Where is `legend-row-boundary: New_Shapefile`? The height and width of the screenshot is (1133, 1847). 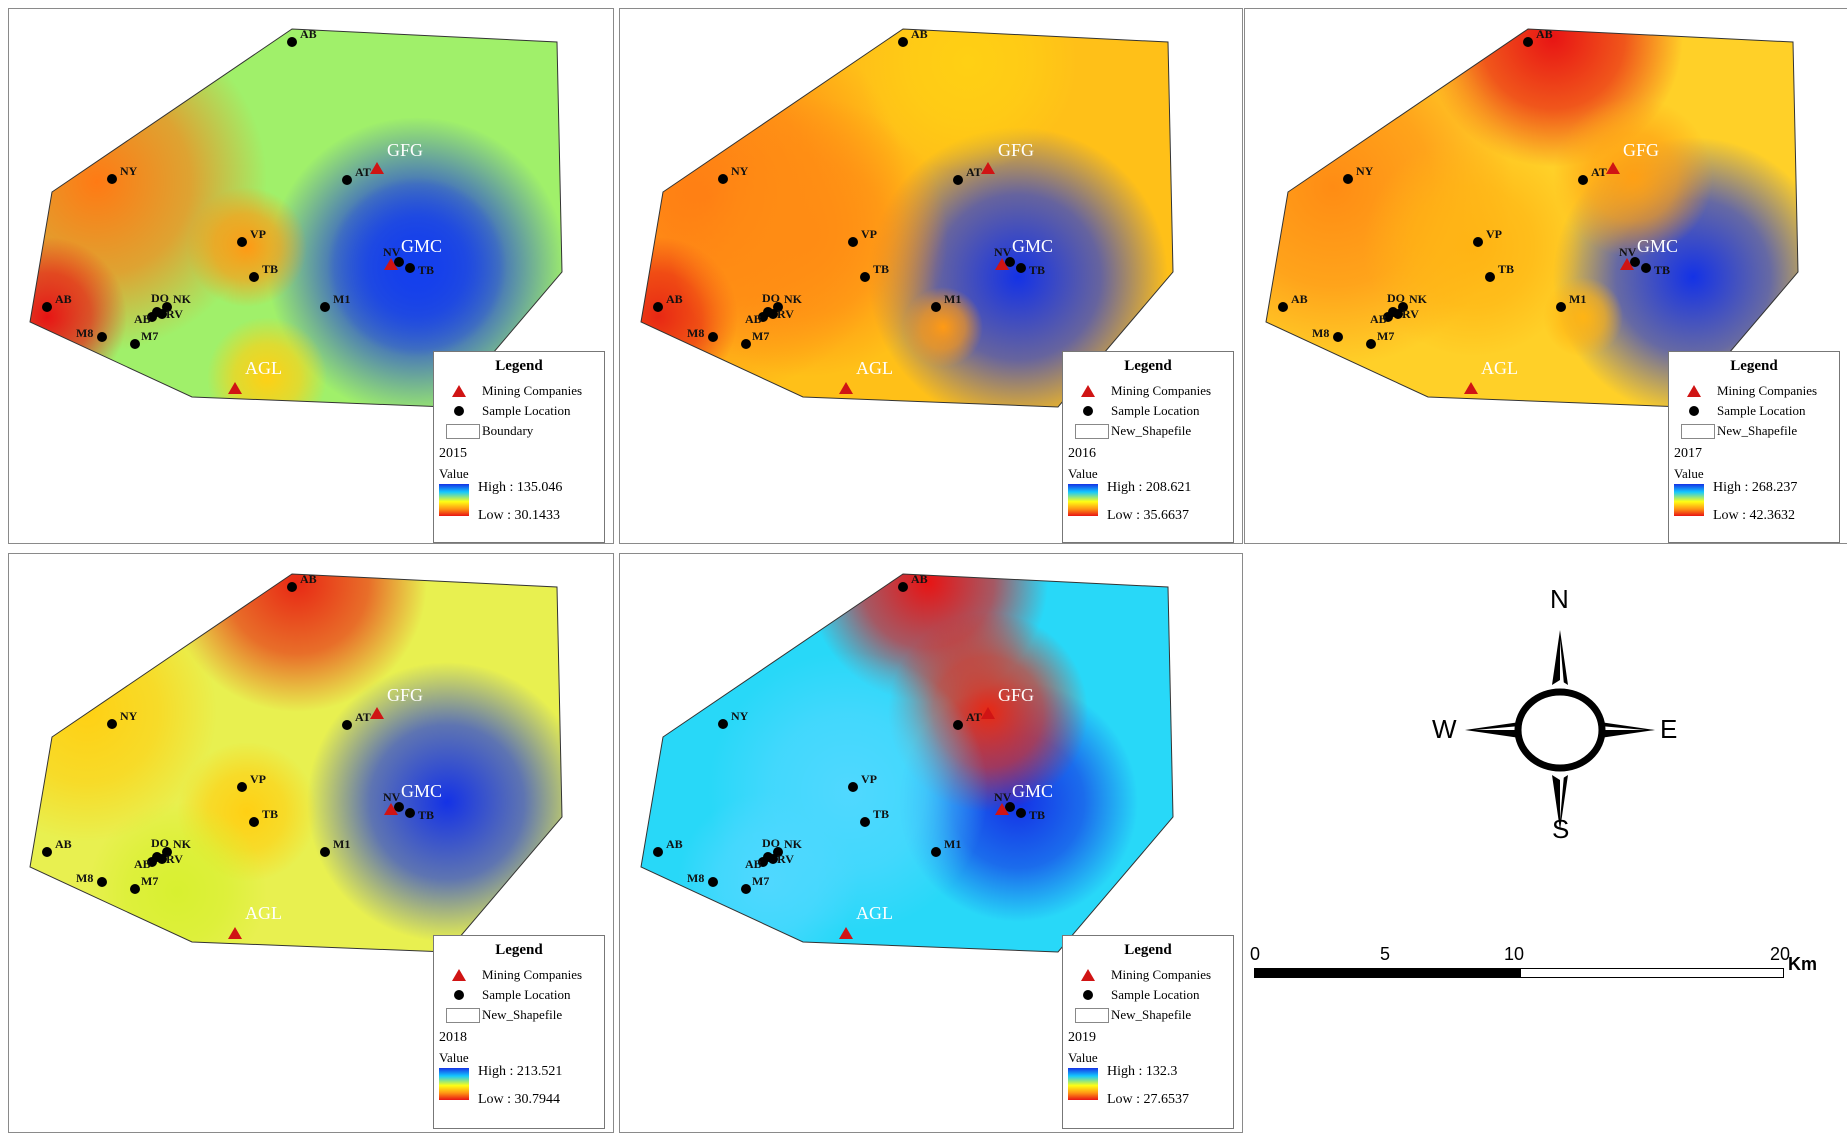
legend-row-boundary: New_Shapefile is located at coordinates (1151, 431).